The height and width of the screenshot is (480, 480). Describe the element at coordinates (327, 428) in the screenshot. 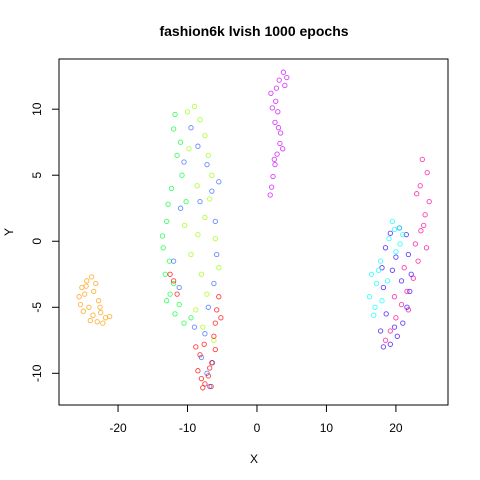

I see `x-tick-label: 10` at that location.